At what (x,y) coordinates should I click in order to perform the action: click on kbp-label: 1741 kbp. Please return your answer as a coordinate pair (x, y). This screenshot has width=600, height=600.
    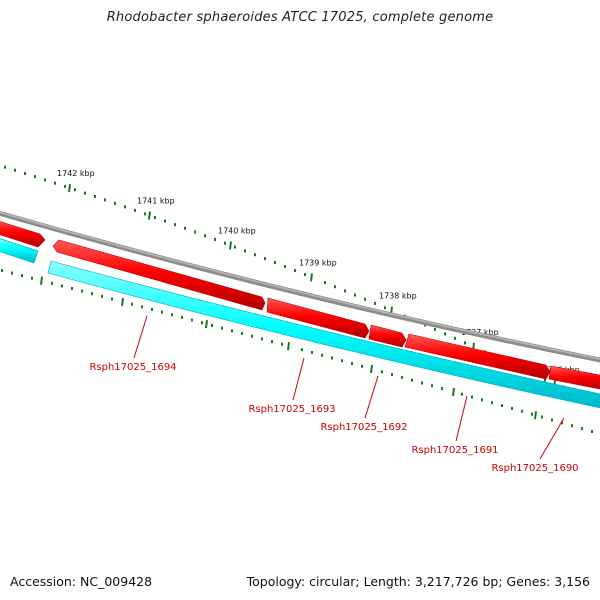
    Looking at the image, I should click on (156, 201).